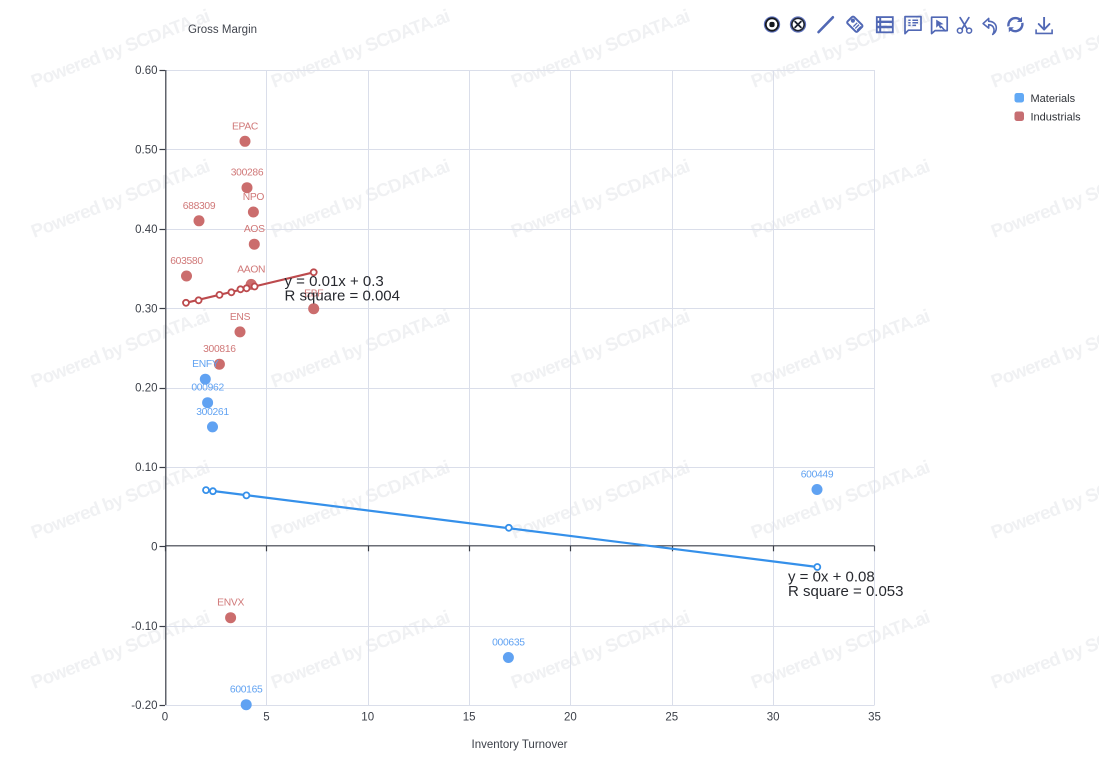 Image resolution: width=1099 pixels, height=765 pixels. Describe the element at coordinates (207, 388) in the screenshot. I see `svg-text: 000962` at that location.